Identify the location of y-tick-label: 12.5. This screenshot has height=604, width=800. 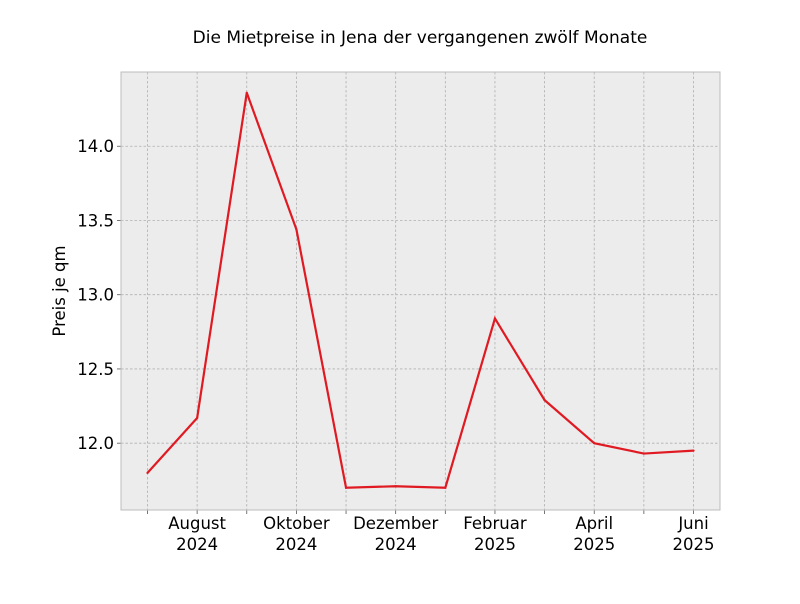
(95, 369).